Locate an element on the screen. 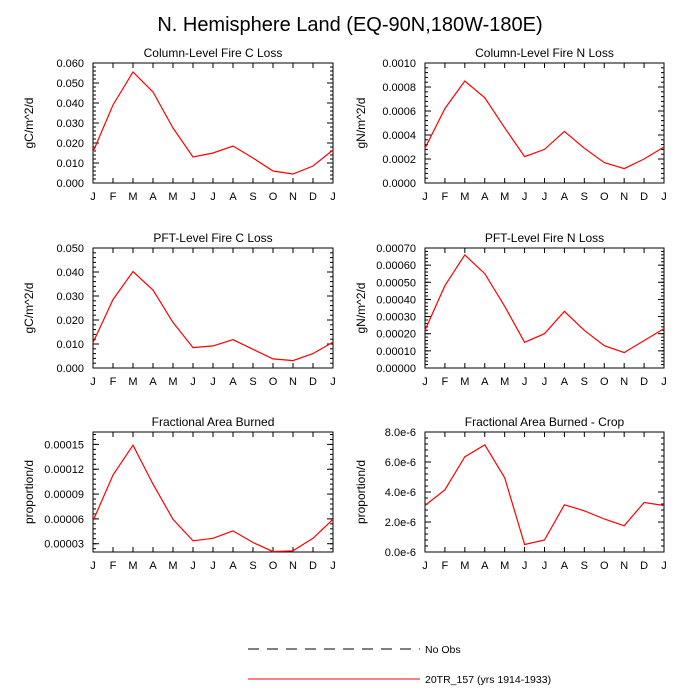 The height and width of the screenshot is (700, 700). panel-4-ytick-label: 0.00050 is located at coordinates (396, 283).